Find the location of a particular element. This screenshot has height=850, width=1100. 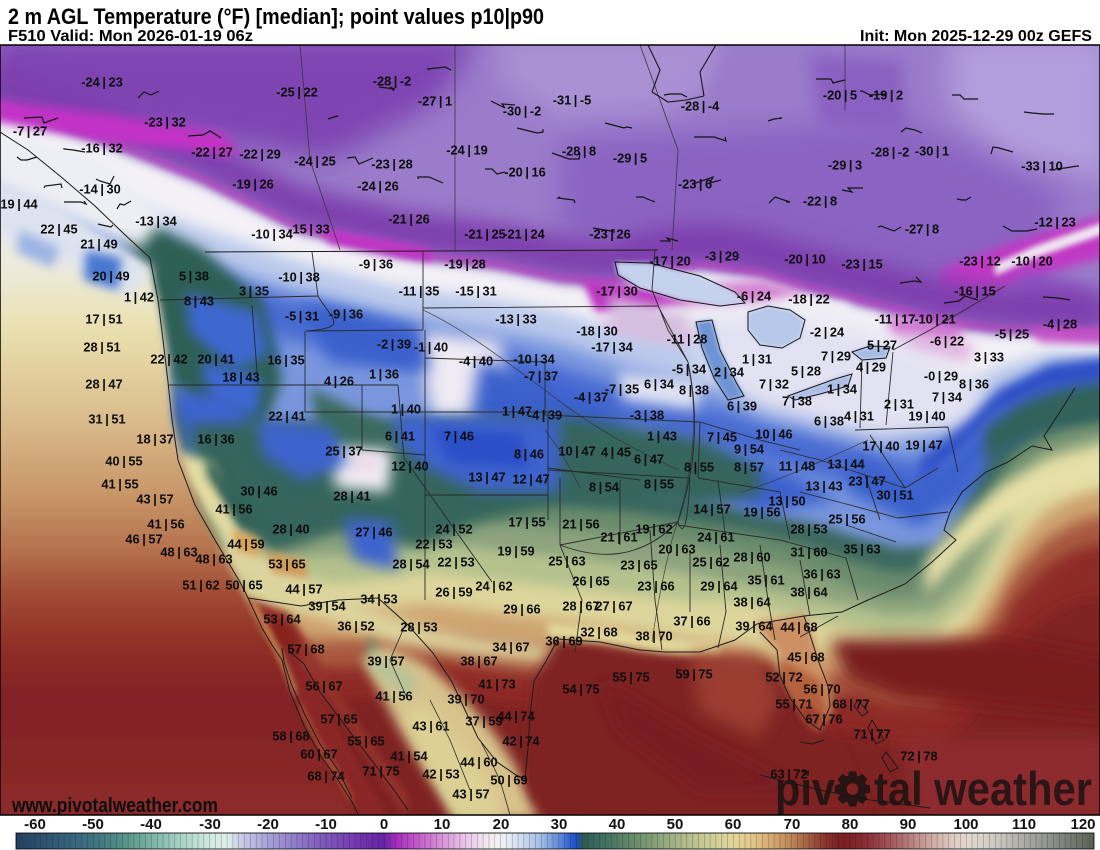

svg-text: 30 is located at coordinates (559, 824).